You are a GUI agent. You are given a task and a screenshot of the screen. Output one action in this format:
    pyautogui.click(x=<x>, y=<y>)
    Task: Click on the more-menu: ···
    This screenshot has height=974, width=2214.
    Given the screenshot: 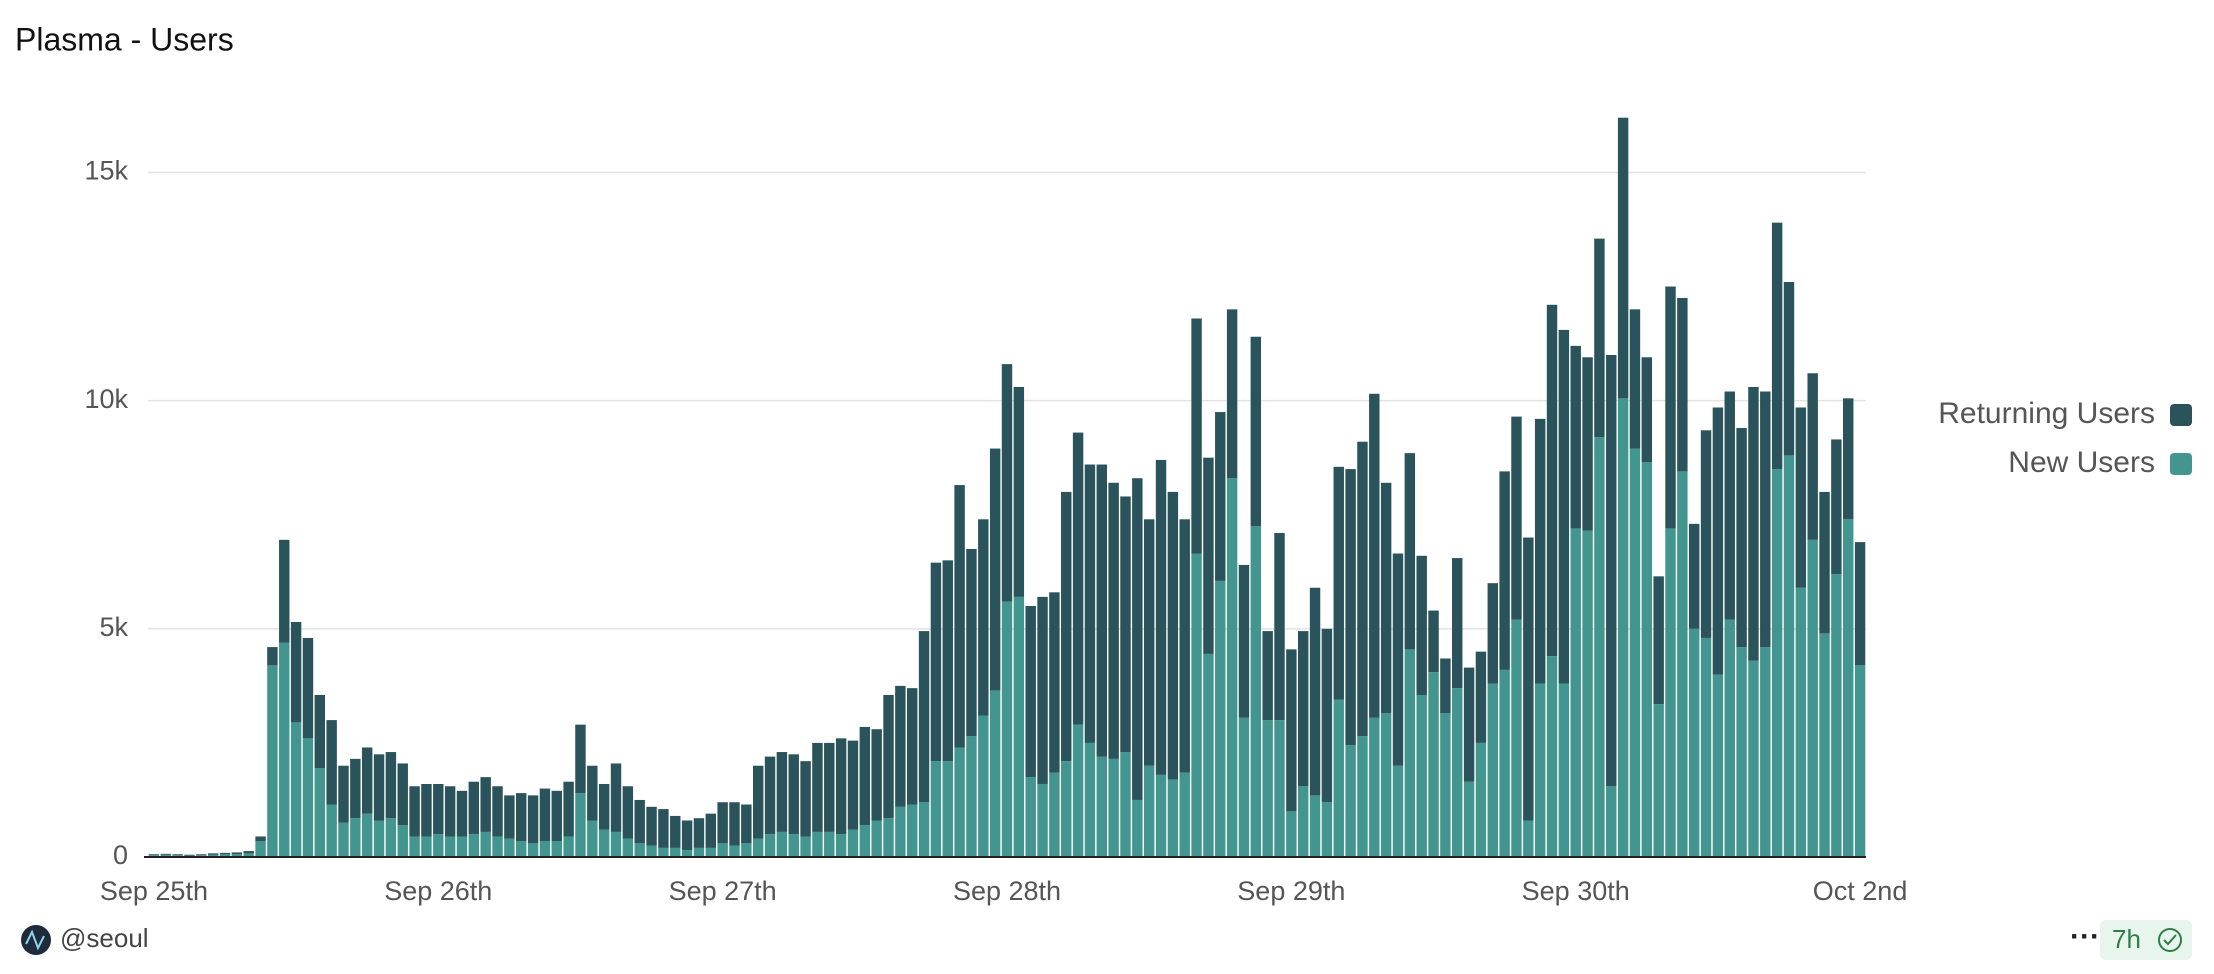 What is the action you would take?
    pyautogui.click(x=2085, y=936)
    